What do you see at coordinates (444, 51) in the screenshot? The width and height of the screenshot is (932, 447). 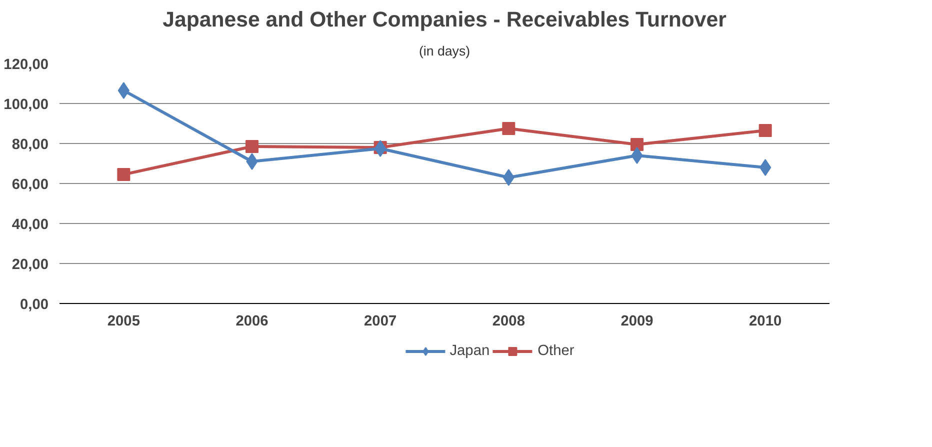 I see `chart-subtitle: (in days)` at bounding box center [444, 51].